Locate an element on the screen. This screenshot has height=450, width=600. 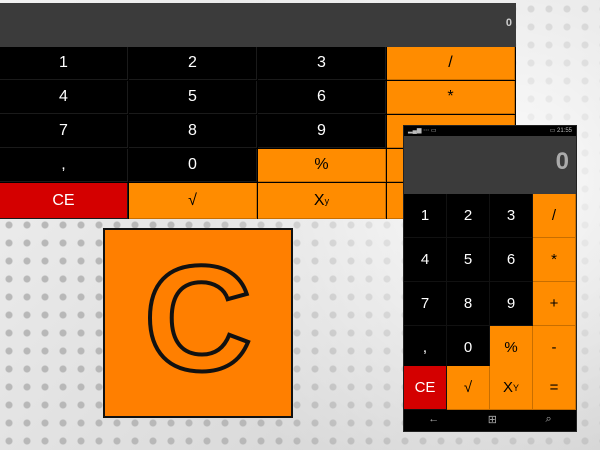
status-bar: ▂▄▆ ⋯ ▭ ▭ 21:55 is located at coordinates (490, 131).